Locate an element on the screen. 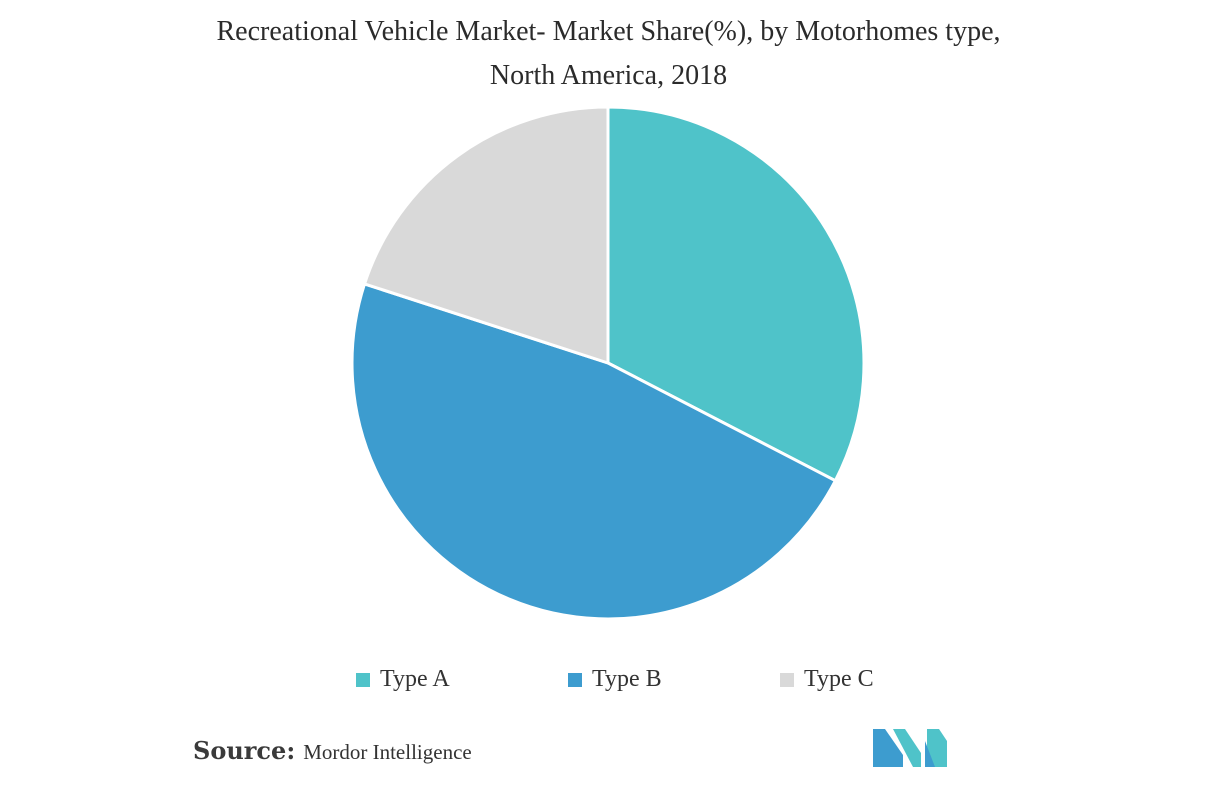  legend-item-type-c: Type C is located at coordinates (827, 679).